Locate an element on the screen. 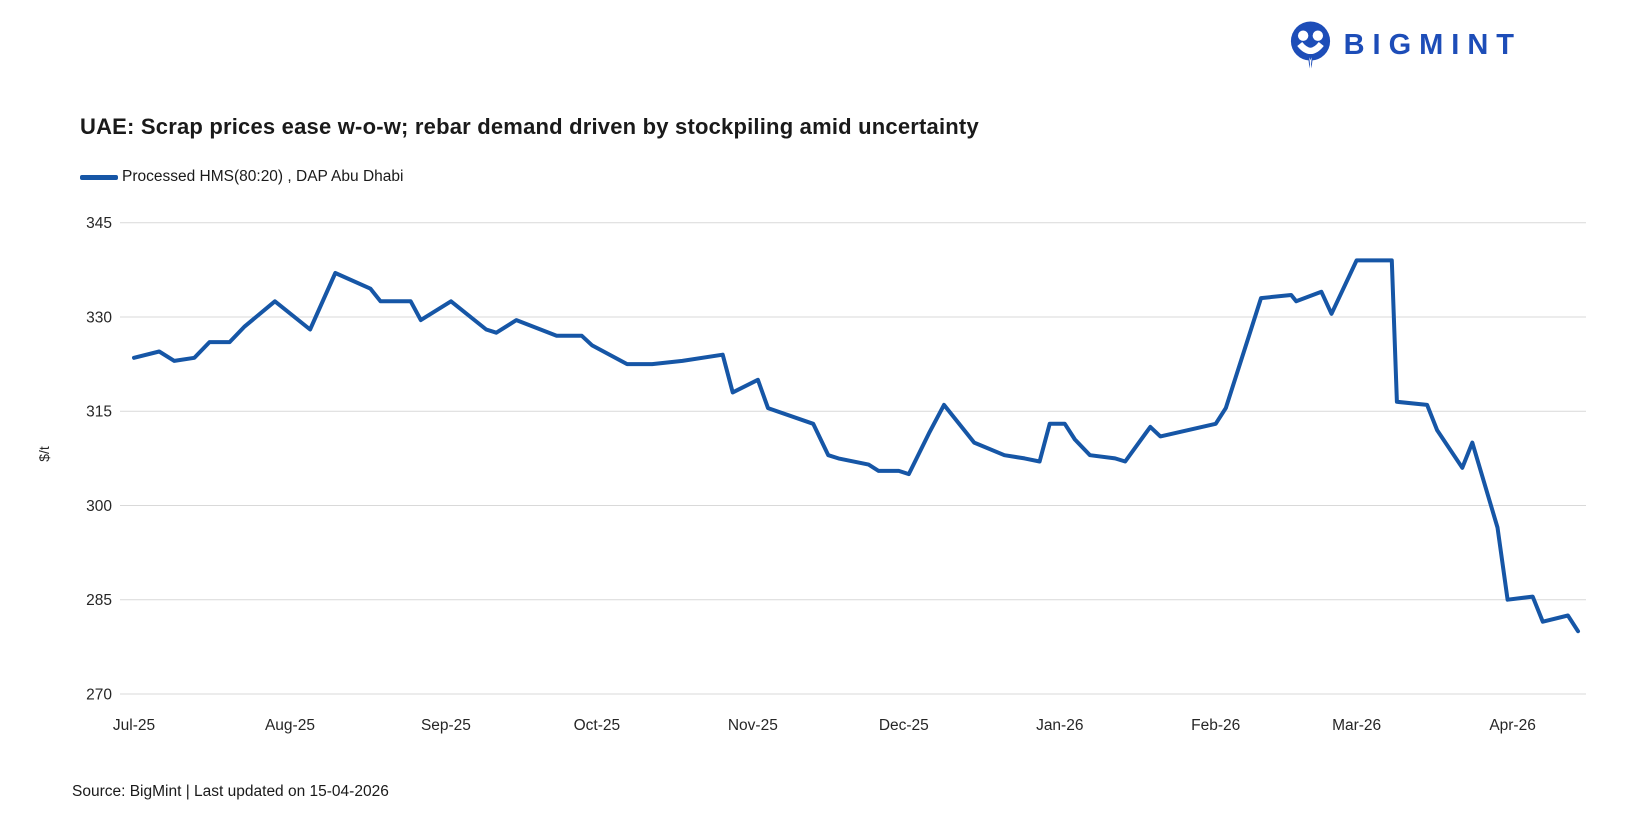 The height and width of the screenshot is (825, 1650). y-tick-label: 345 is located at coordinates (99, 223).